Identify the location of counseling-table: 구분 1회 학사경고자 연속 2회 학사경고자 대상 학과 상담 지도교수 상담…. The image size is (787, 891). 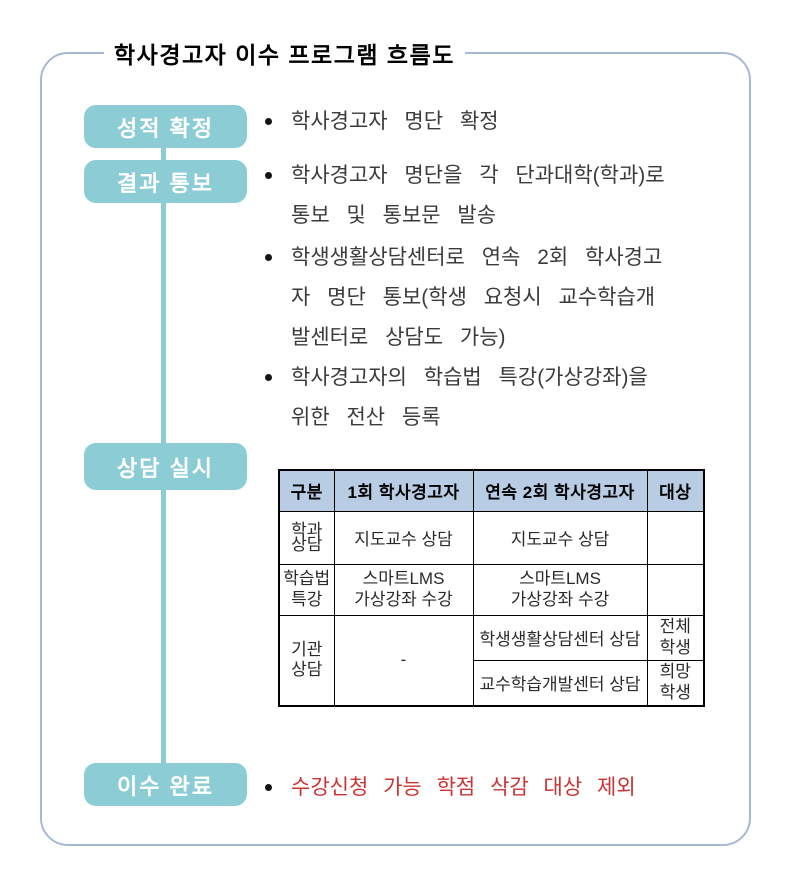
(491, 588).